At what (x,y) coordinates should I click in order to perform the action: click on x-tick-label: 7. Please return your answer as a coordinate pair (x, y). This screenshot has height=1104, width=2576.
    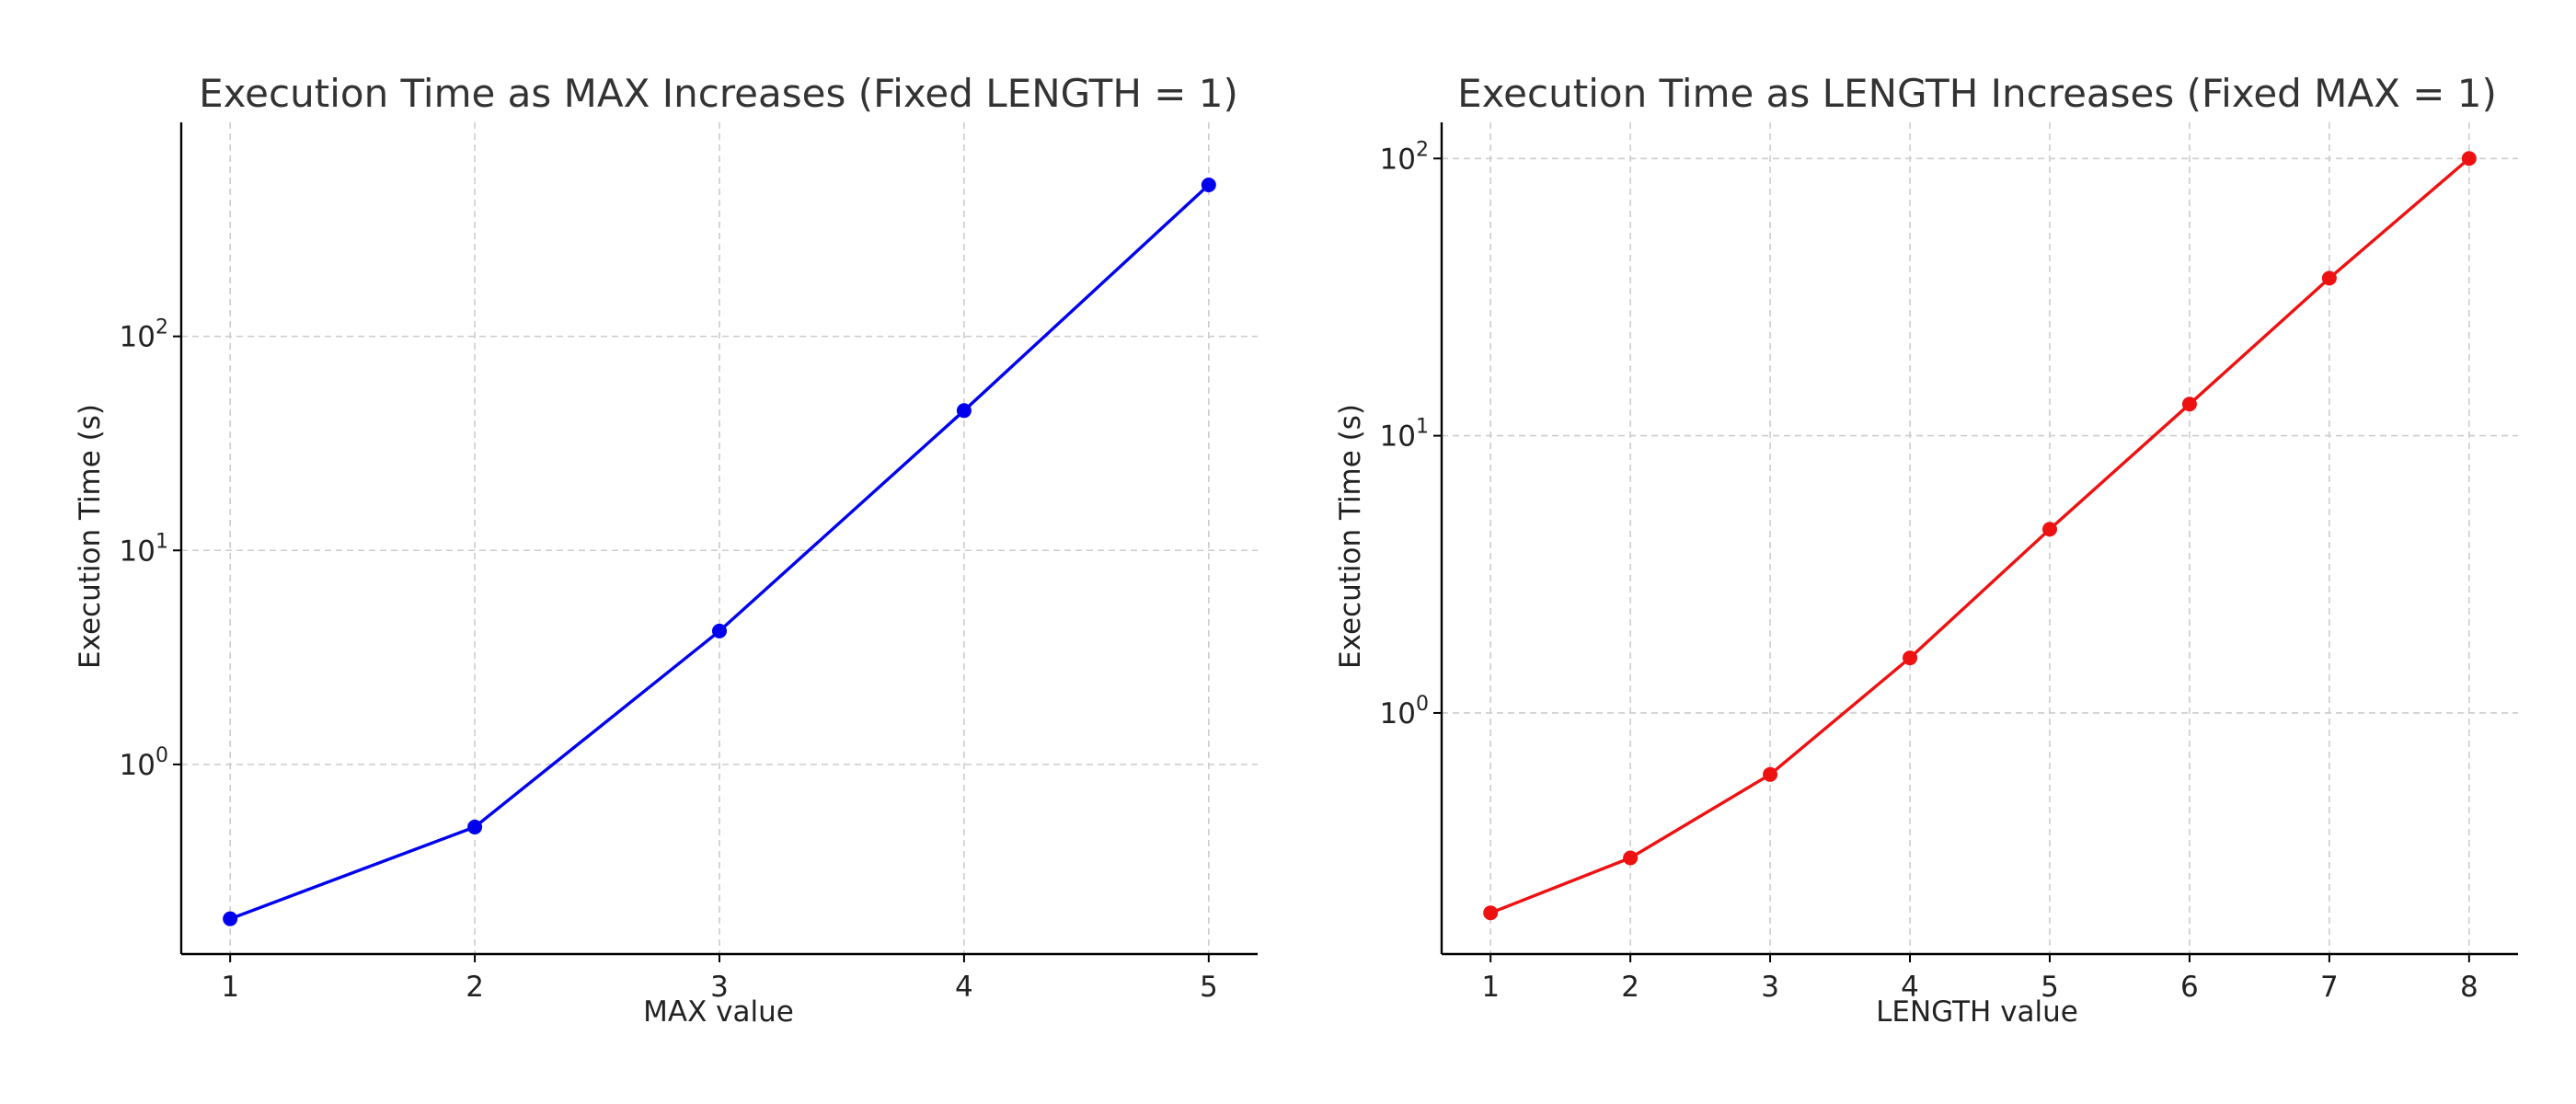
    Looking at the image, I should click on (2329, 987).